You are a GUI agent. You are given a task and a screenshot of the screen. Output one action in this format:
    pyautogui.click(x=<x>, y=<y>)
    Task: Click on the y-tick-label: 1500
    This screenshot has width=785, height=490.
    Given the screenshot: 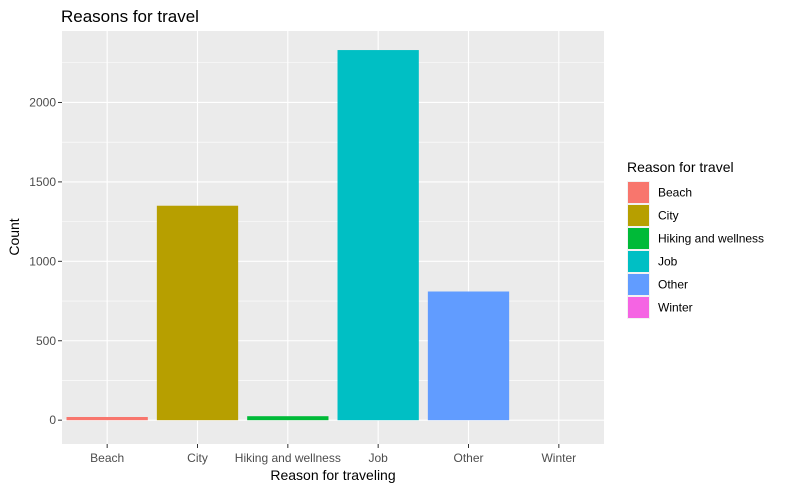 What is the action you would take?
    pyautogui.click(x=42, y=182)
    